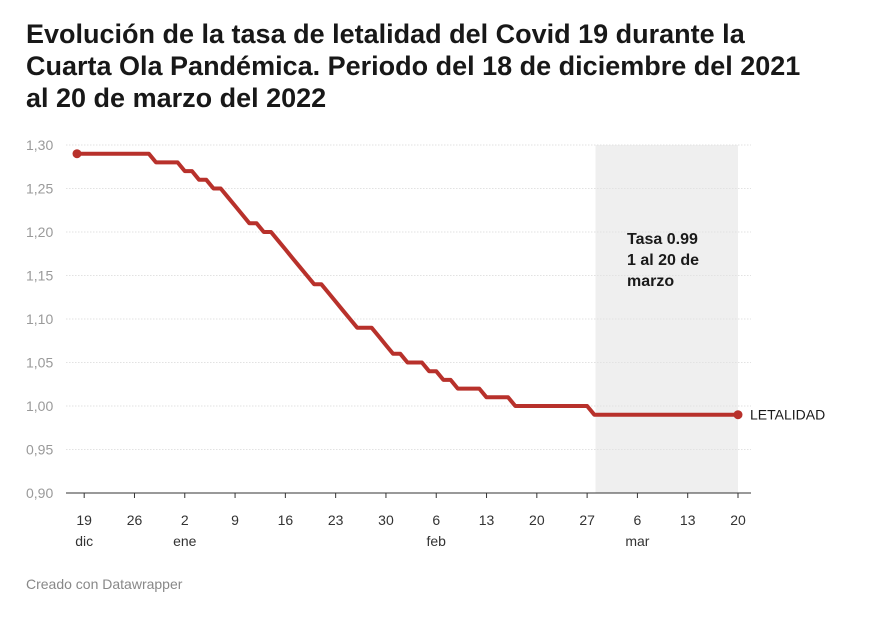 The image size is (870, 620). Describe the element at coordinates (39, 493) in the screenshot. I see `y-tick-label: 0,90` at that location.